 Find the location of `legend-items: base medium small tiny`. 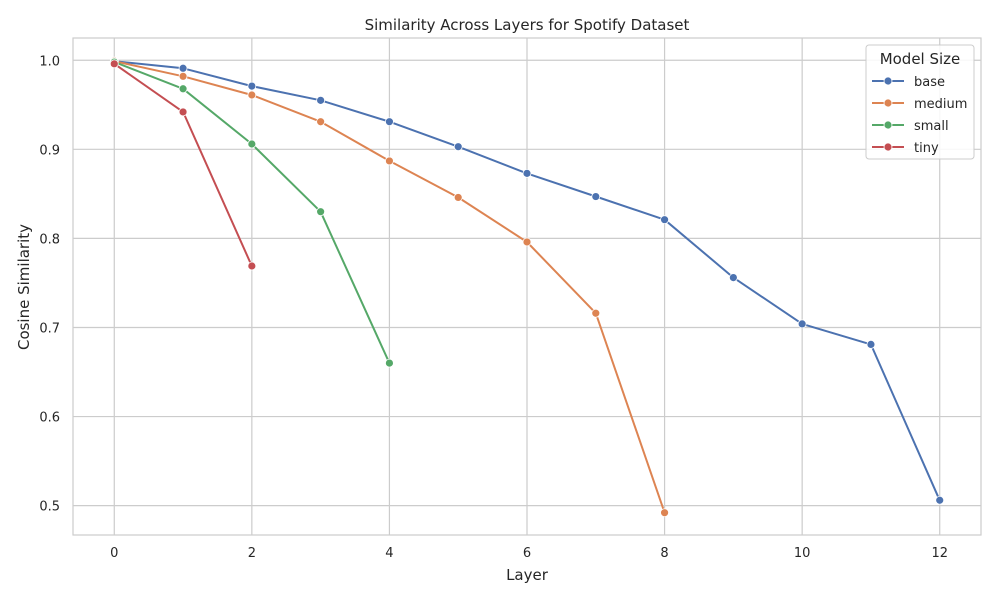

legend-items: base medium small tiny is located at coordinates (919, 115).